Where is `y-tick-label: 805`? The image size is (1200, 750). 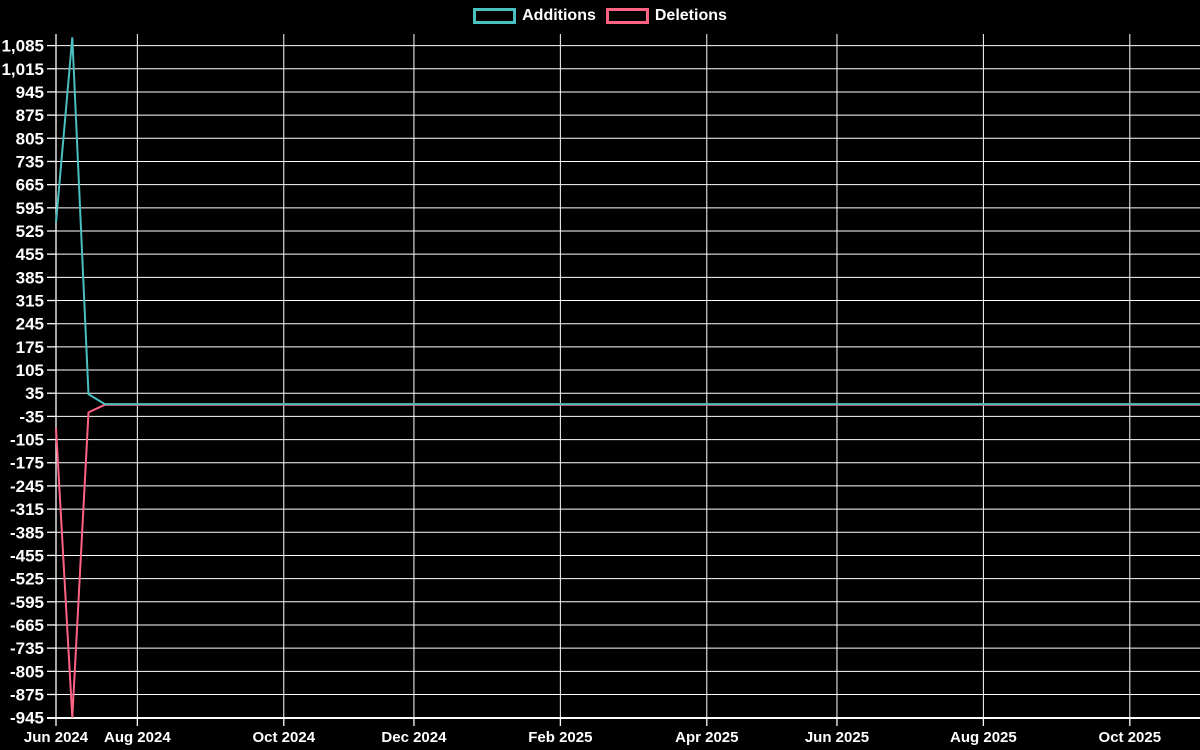
y-tick-label: 805 is located at coordinates (30, 138).